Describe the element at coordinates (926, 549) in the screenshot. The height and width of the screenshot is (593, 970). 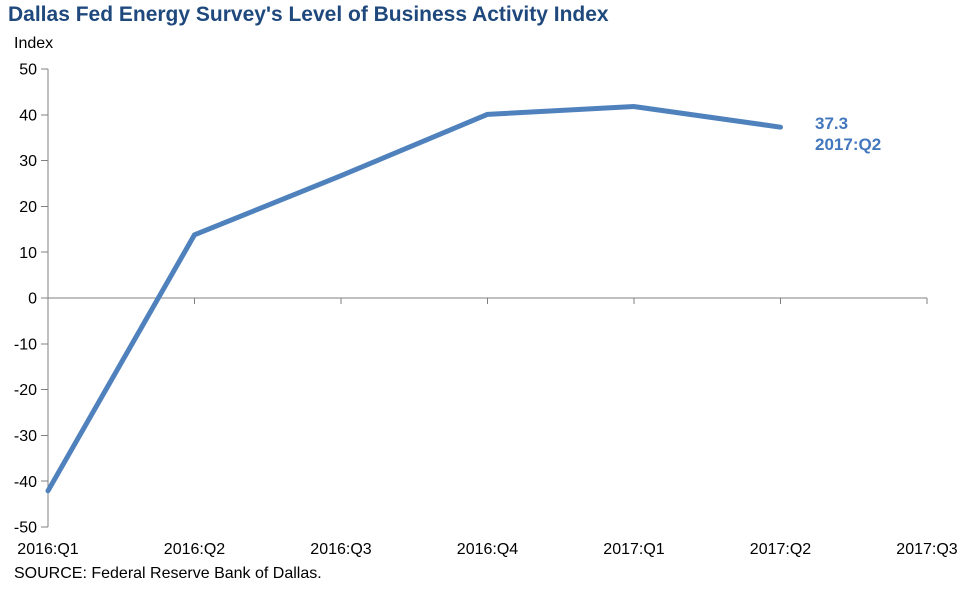
I see `x-tick-label: 2017:Q3` at that location.